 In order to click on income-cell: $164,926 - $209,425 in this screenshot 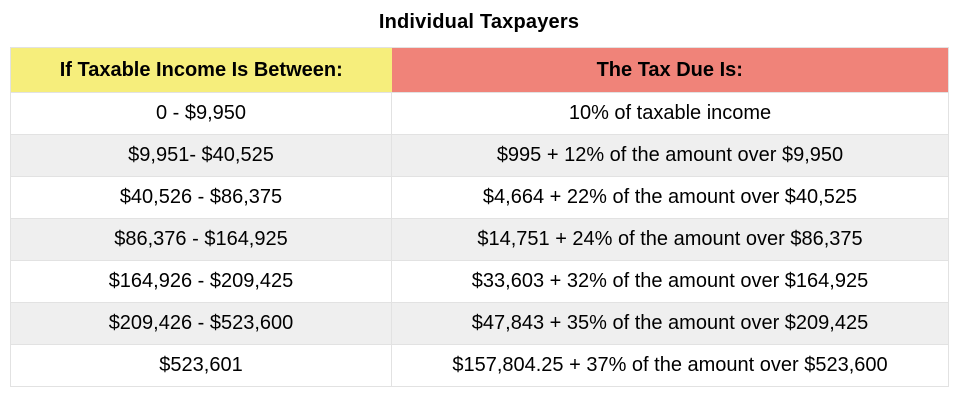, I will do `click(201, 281)`.